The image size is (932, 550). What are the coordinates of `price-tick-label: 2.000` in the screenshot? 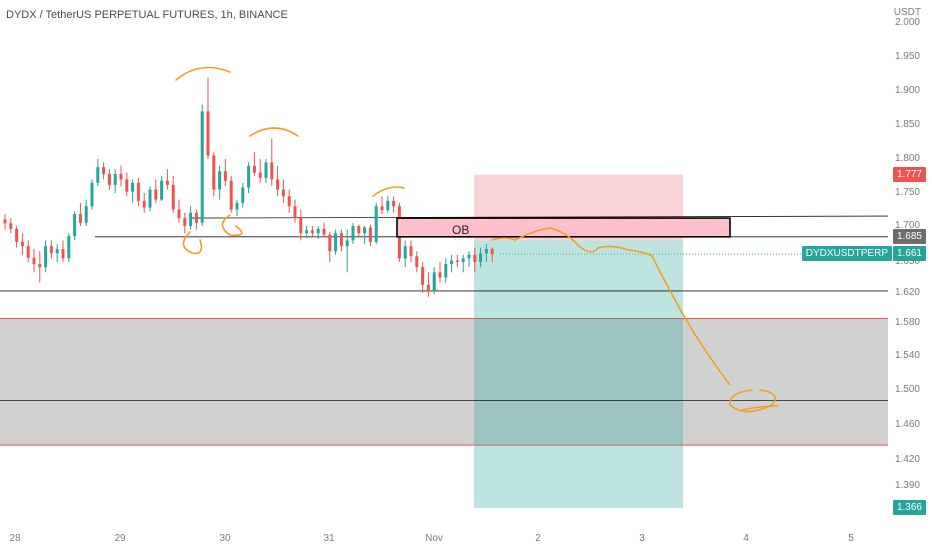 It's located at (907, 22).